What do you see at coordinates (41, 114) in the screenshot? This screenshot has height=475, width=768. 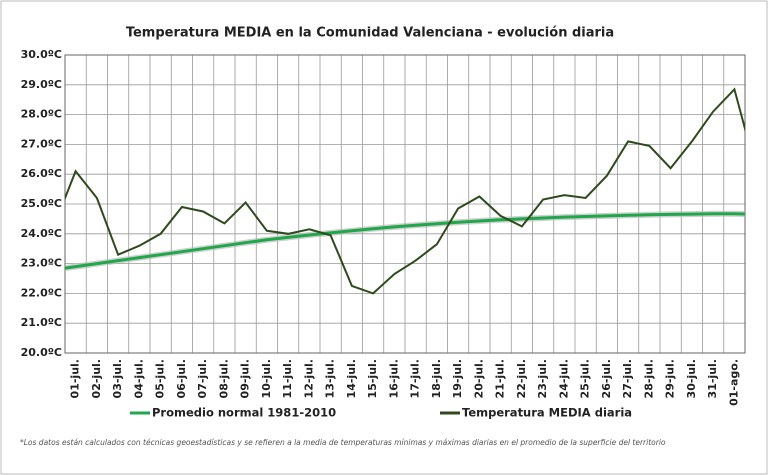 I see `y-tick-label: 28.0ºC` at bounding box center [41, 114].